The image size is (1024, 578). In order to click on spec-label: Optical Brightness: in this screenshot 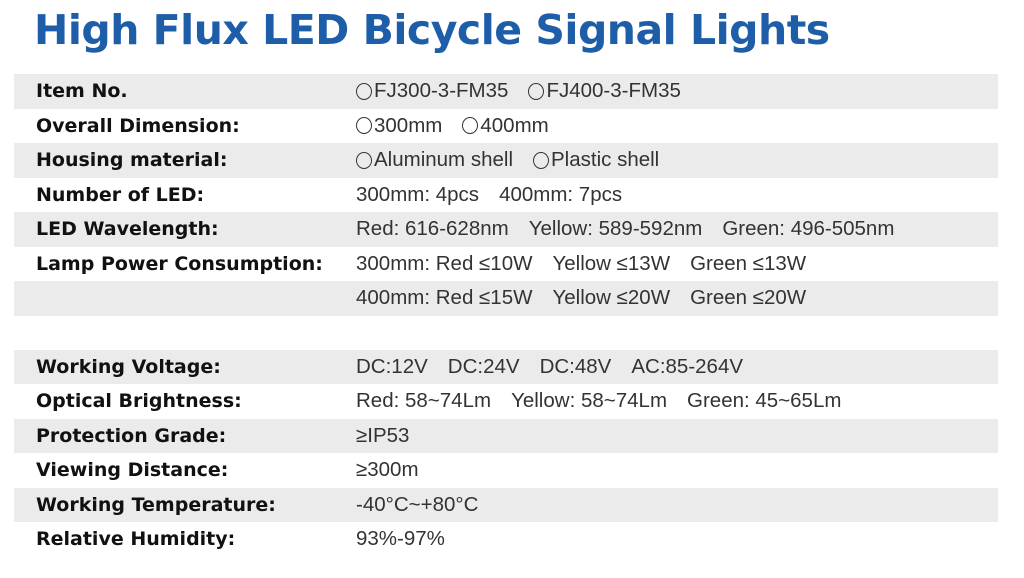, I will do `click(139, 401)`.